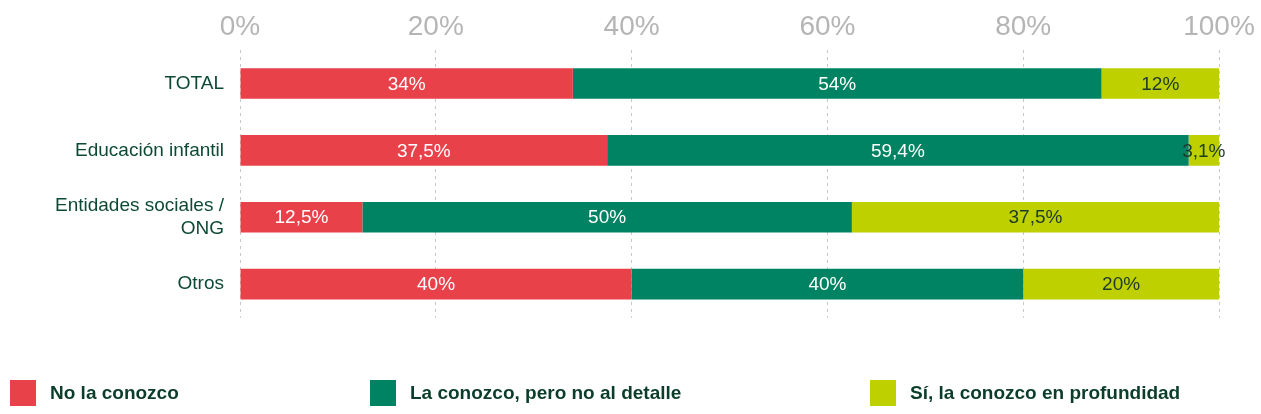 The width and height of the screenshot is (1261, 414). I want to click on y-tick-label: Educación infantil, so click(149, 149).